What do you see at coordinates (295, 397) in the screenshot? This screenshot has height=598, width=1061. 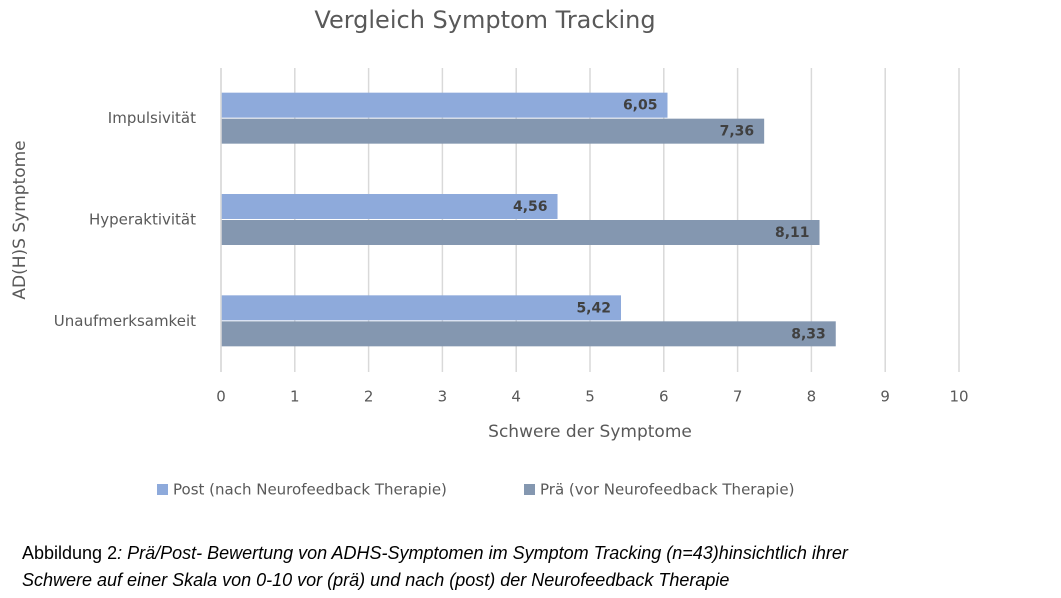 I see `x-tick-label: 1` at bounding box center [295, 397].